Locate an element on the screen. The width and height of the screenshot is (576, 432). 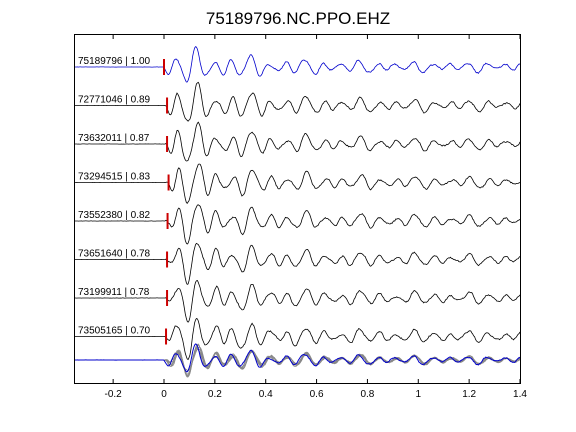
trace-label: 73505165 | 0.70 is located at coordinates (114, 331).